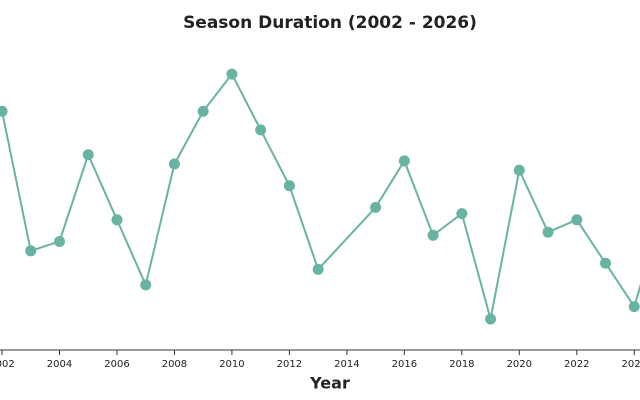 The height and width of the screenshot is (400, 640). I want to click on x-tick-label: 2016, so click(404, 364).